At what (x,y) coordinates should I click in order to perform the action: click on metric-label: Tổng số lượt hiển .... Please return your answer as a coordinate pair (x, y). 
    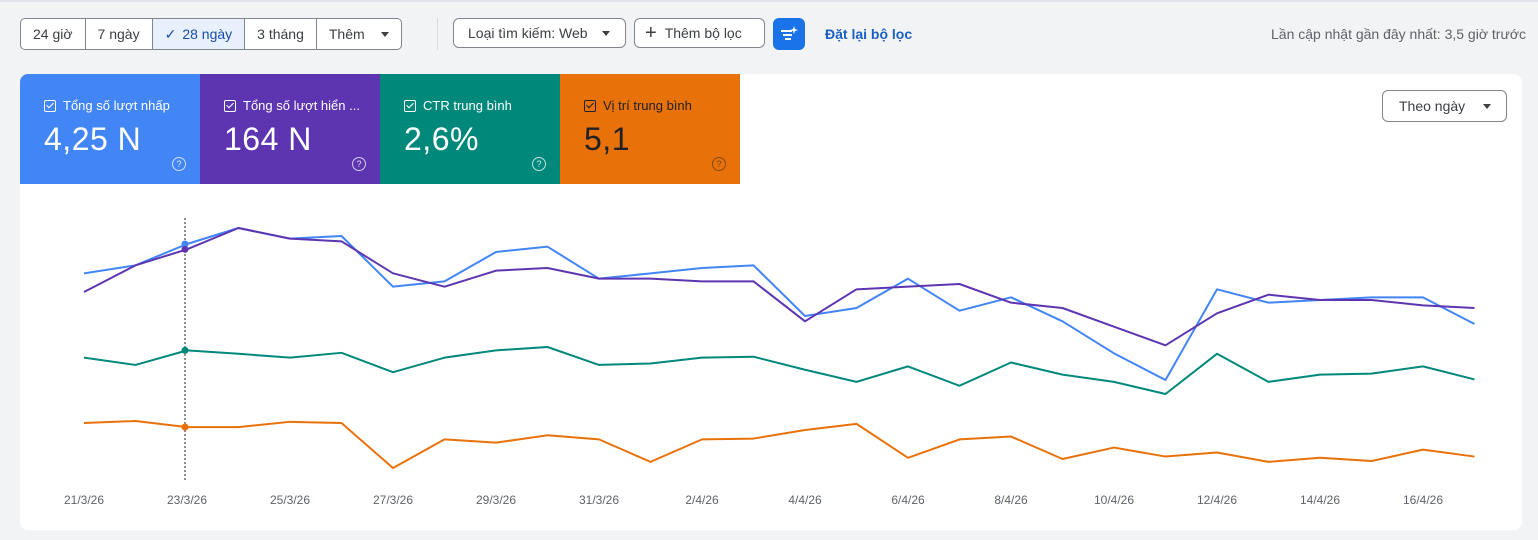
    Looking at the image, I should click on (301, 105).